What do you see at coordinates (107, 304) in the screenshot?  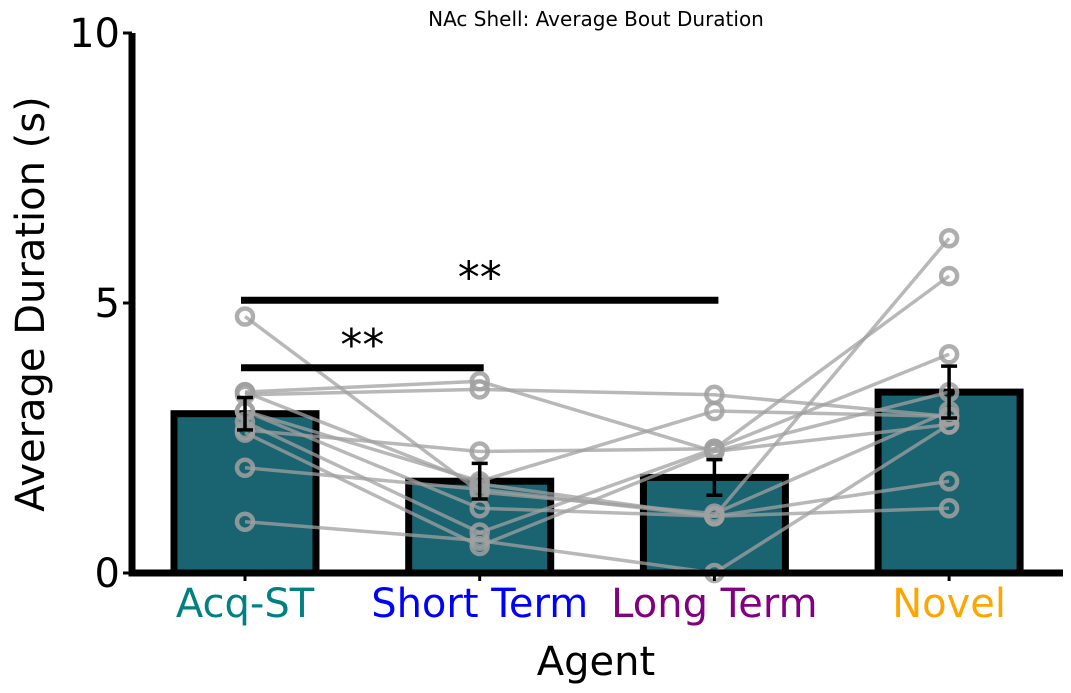 I see `y-tick-label-5: 5` at bounding box center [107, 304].